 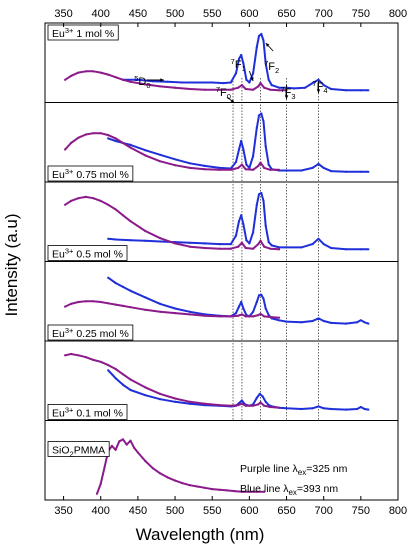 What do you see at coordinates (101, 14) in the screenshot?
I see `x-tick-label-top: 400` at bounding box center [101, 14].